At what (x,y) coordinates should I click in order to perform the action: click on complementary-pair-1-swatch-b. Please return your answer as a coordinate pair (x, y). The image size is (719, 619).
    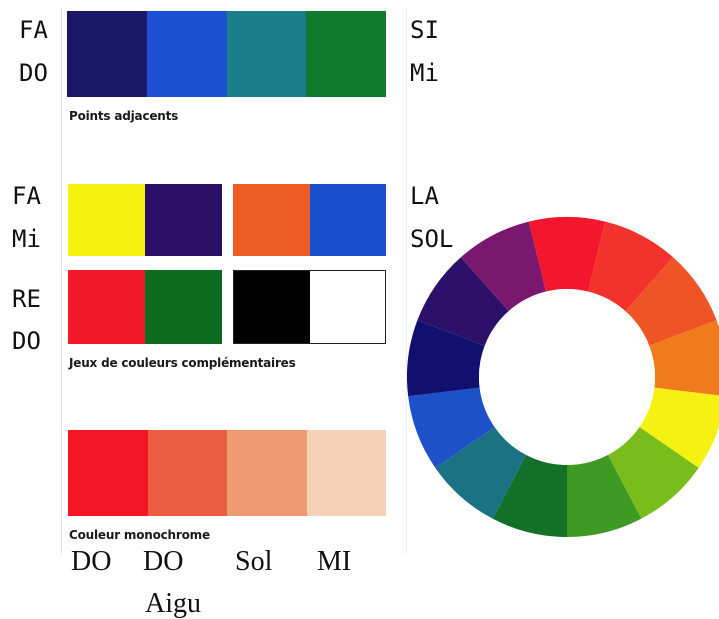
    Looking at the image, I should click on (183, 220).